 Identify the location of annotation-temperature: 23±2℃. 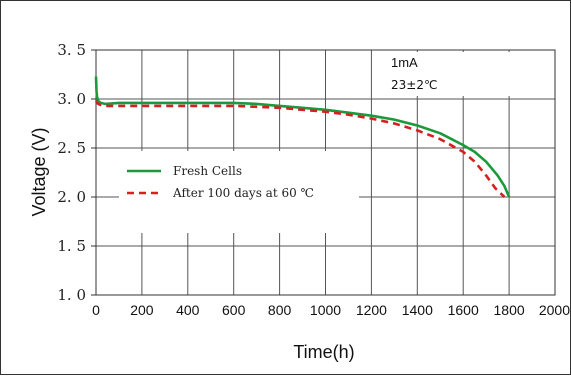
(414, 85).